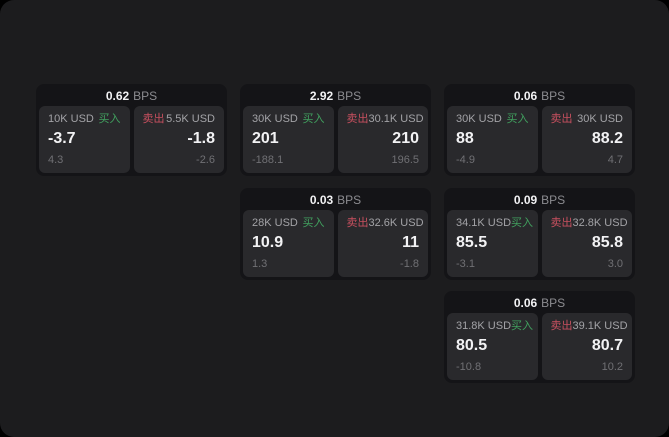 The height and width of the screenshot is (437, 669). What do you see at coordinates (268, 160) in the screenshot?
I see `buy-sub-value: -188.1` at bounding box center [268, 160].